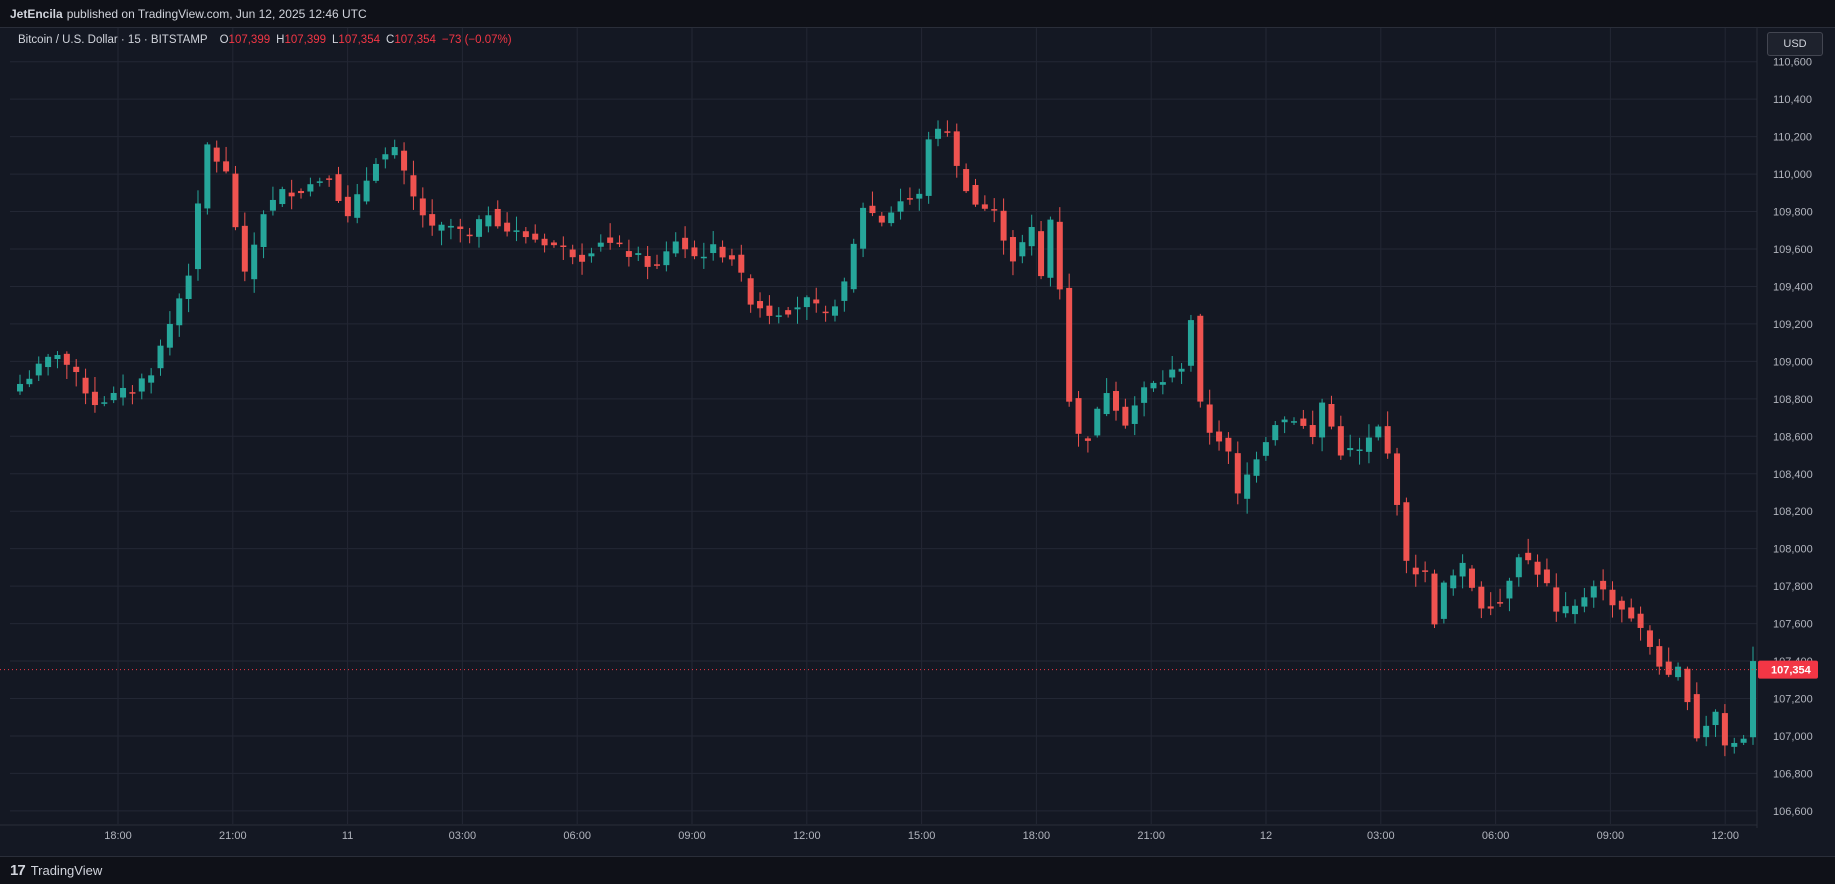  What do you see at coordinates (1793, 812) in the screenshot?
I see `price-tick-label: 106,600` at bounding box center [1793, 812].